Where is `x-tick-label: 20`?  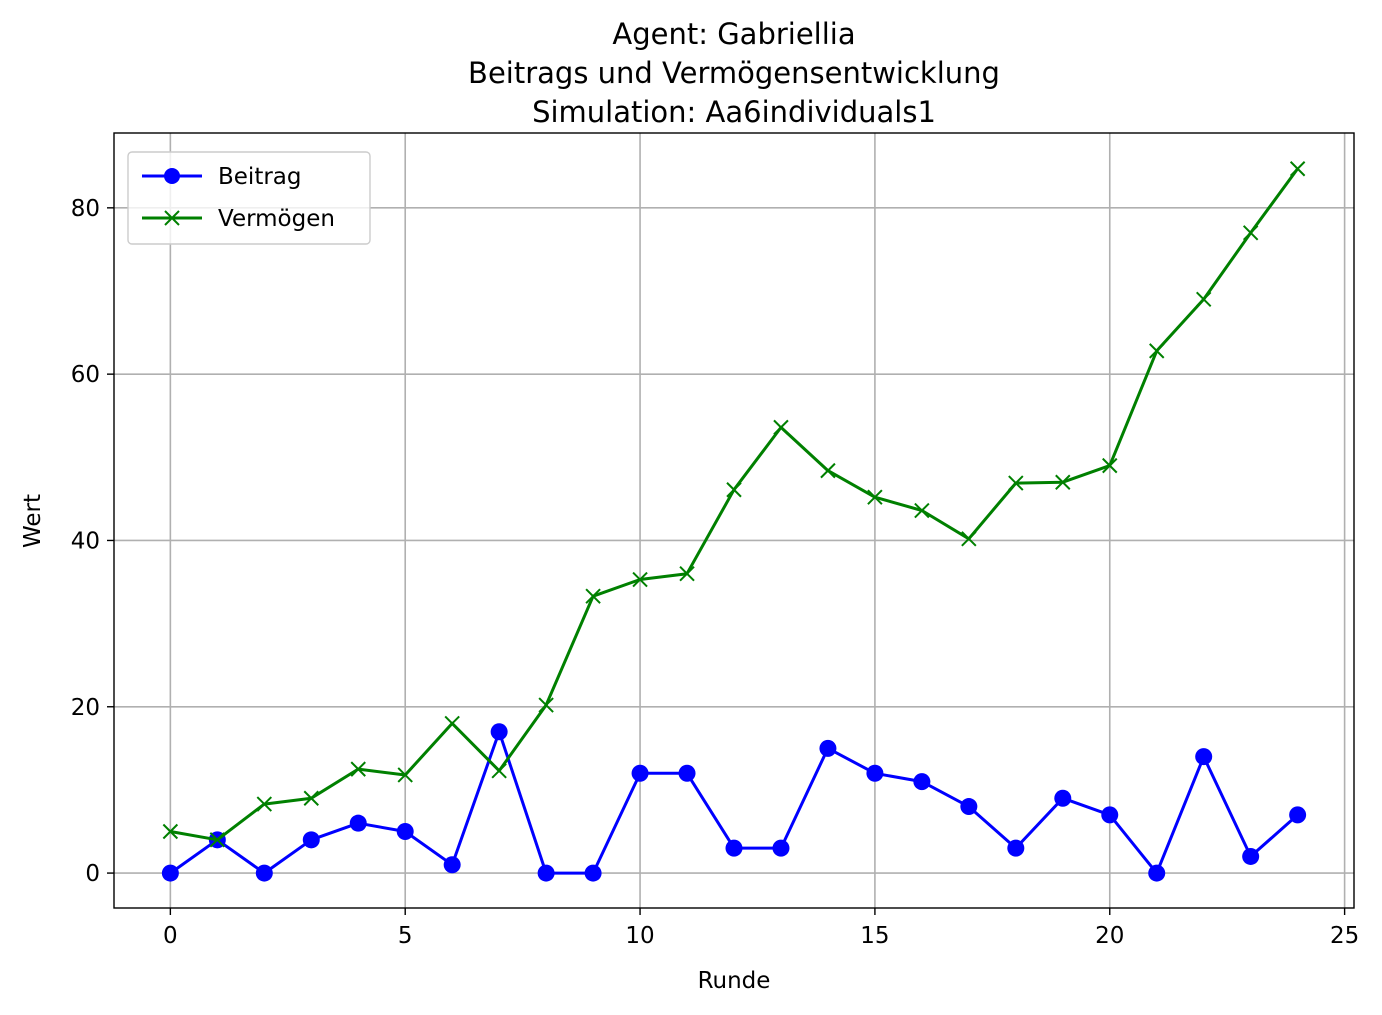
x-tick-label: 20 is located at coordinates (1109, 936).